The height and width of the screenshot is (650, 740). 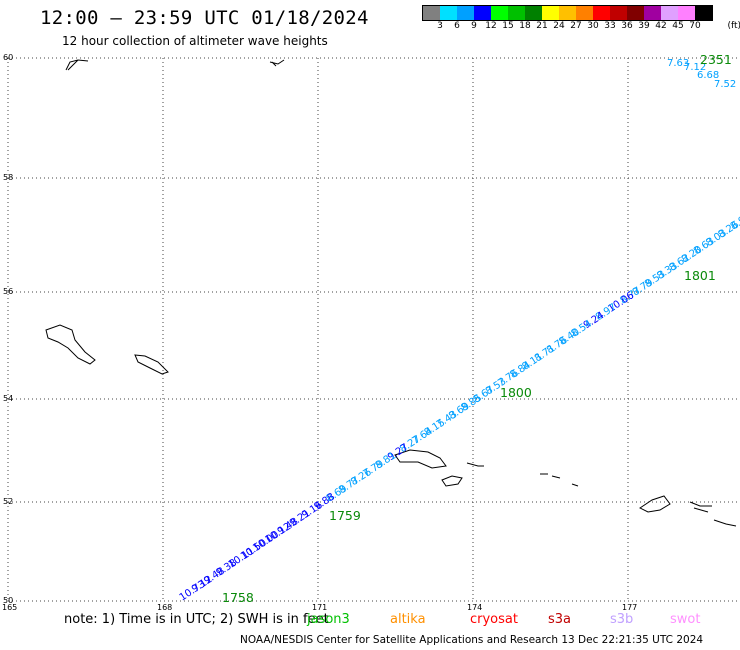 What do you see at coordinates (629, 607) in the screenshot?
I see `lon-label: 177` at bounding box center [629, 607].